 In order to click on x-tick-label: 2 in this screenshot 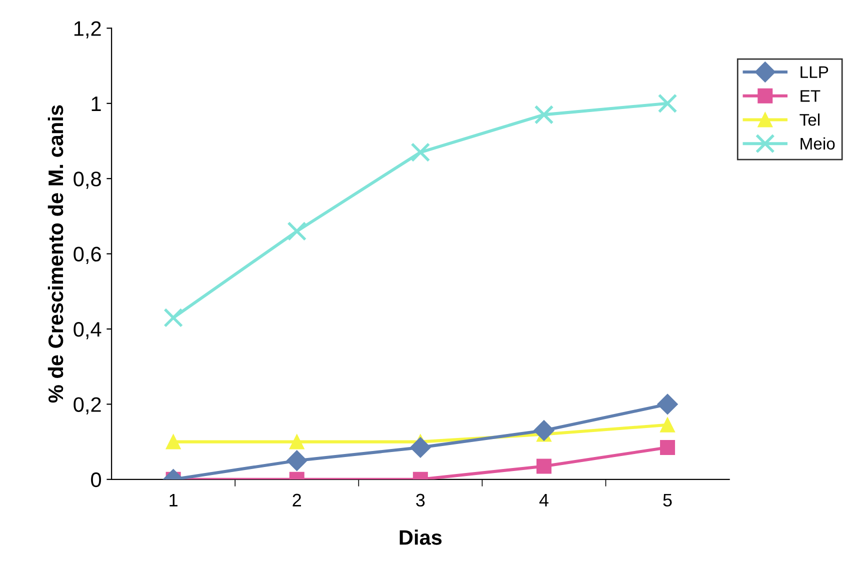, I will do `click(296, 500)`.